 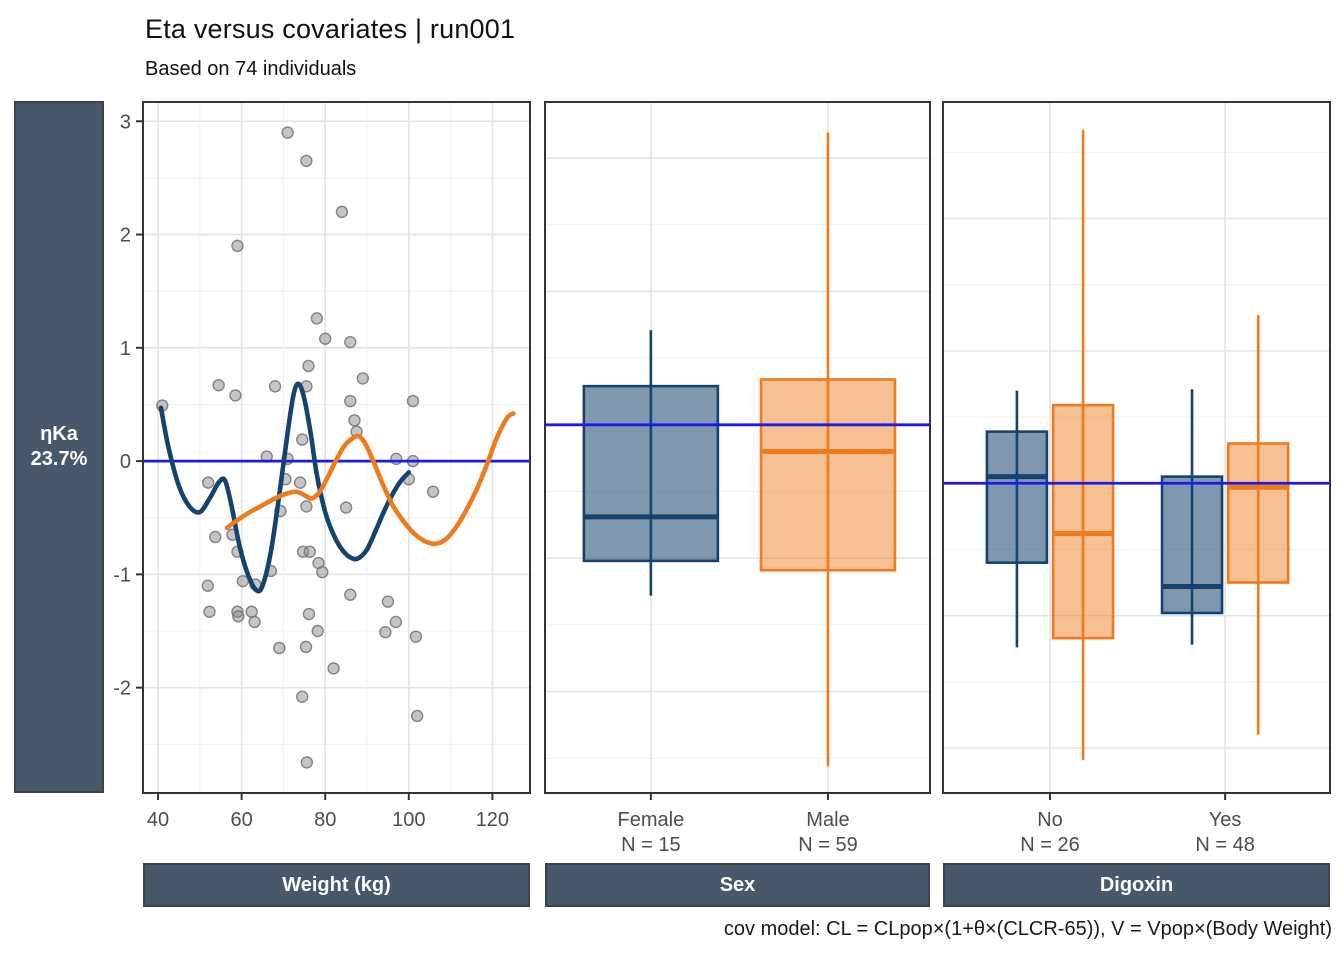 What do you see at coordinates (1017, 519) in the screenshot?
I see `boxplot-digoxin-No-navy` at bounding box center [1017, 519].